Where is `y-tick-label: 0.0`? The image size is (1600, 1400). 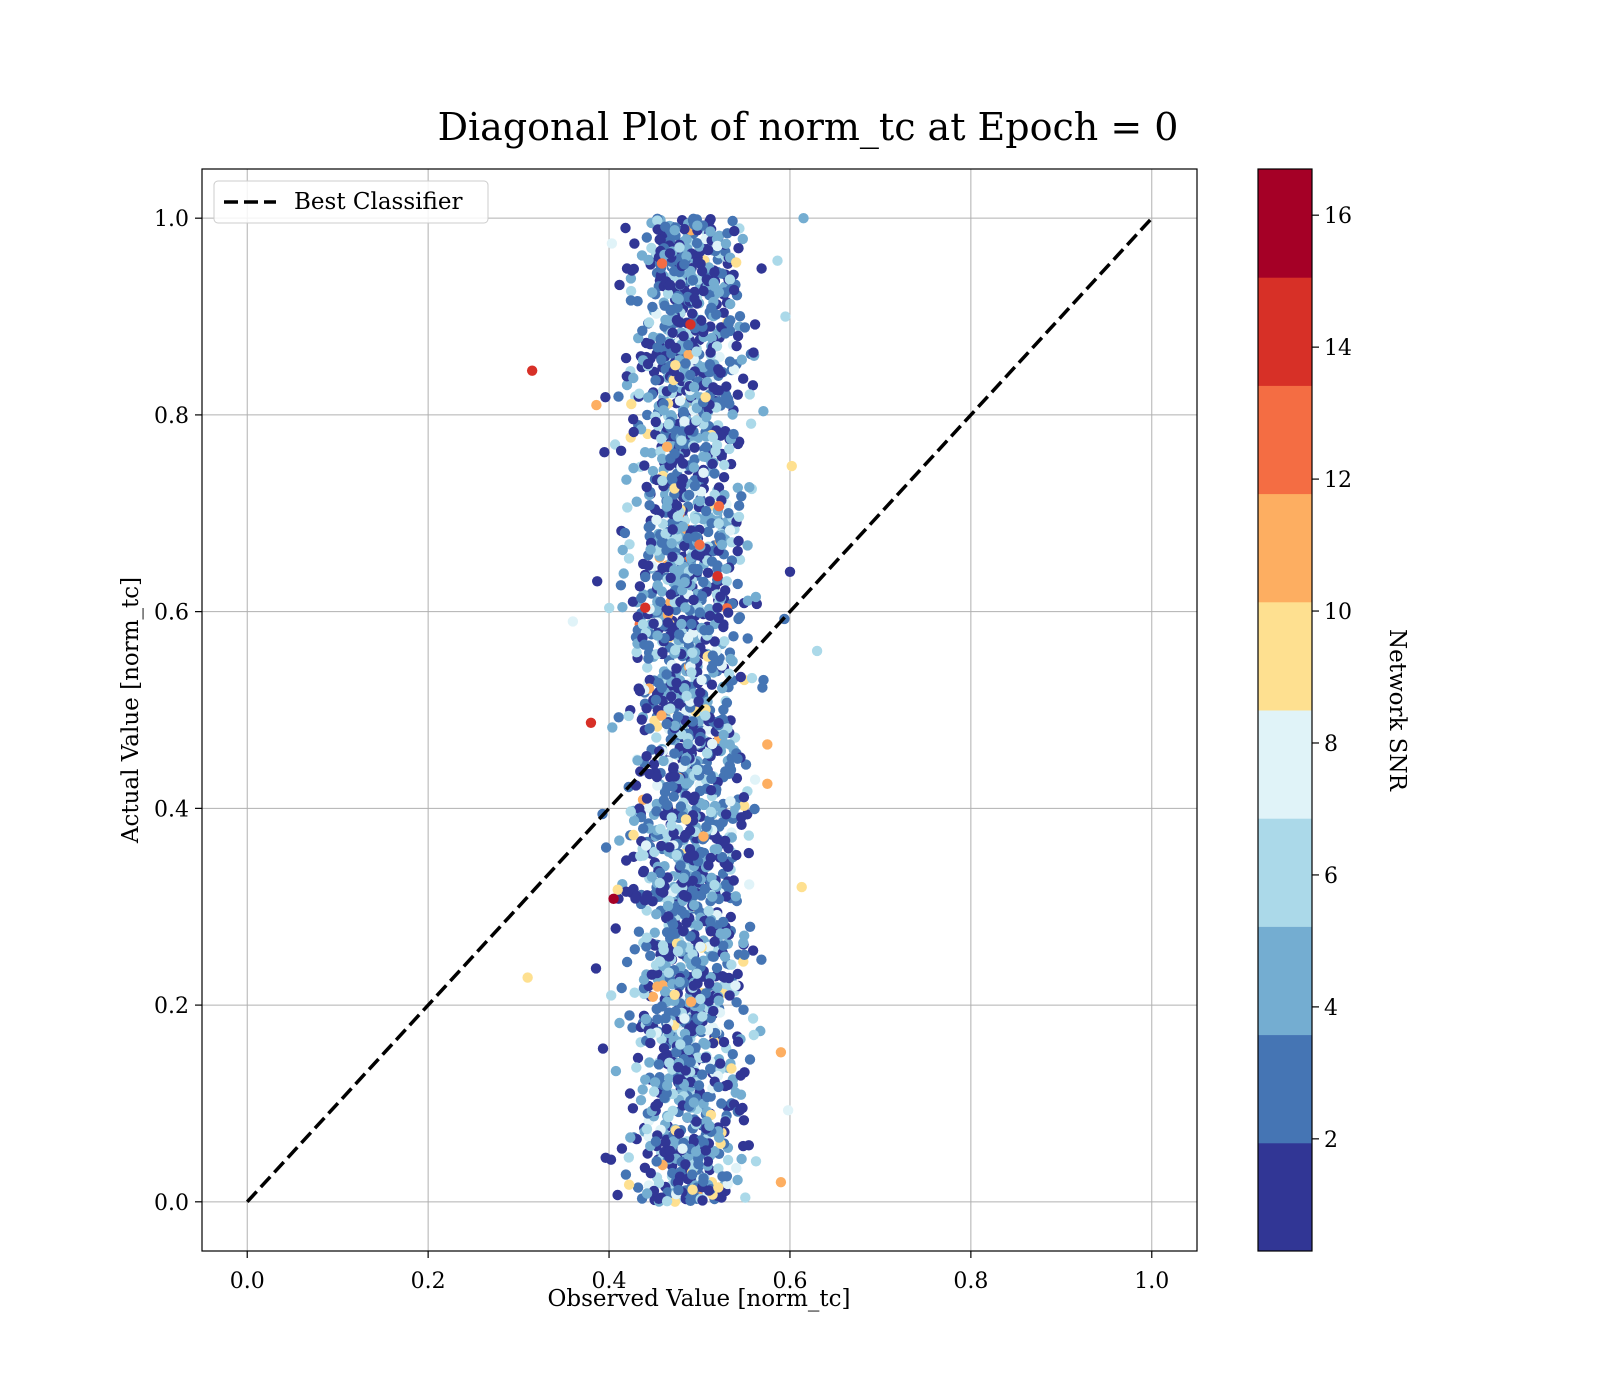
y-tick-label: 0.0 is located at coordinates (171, 1203).